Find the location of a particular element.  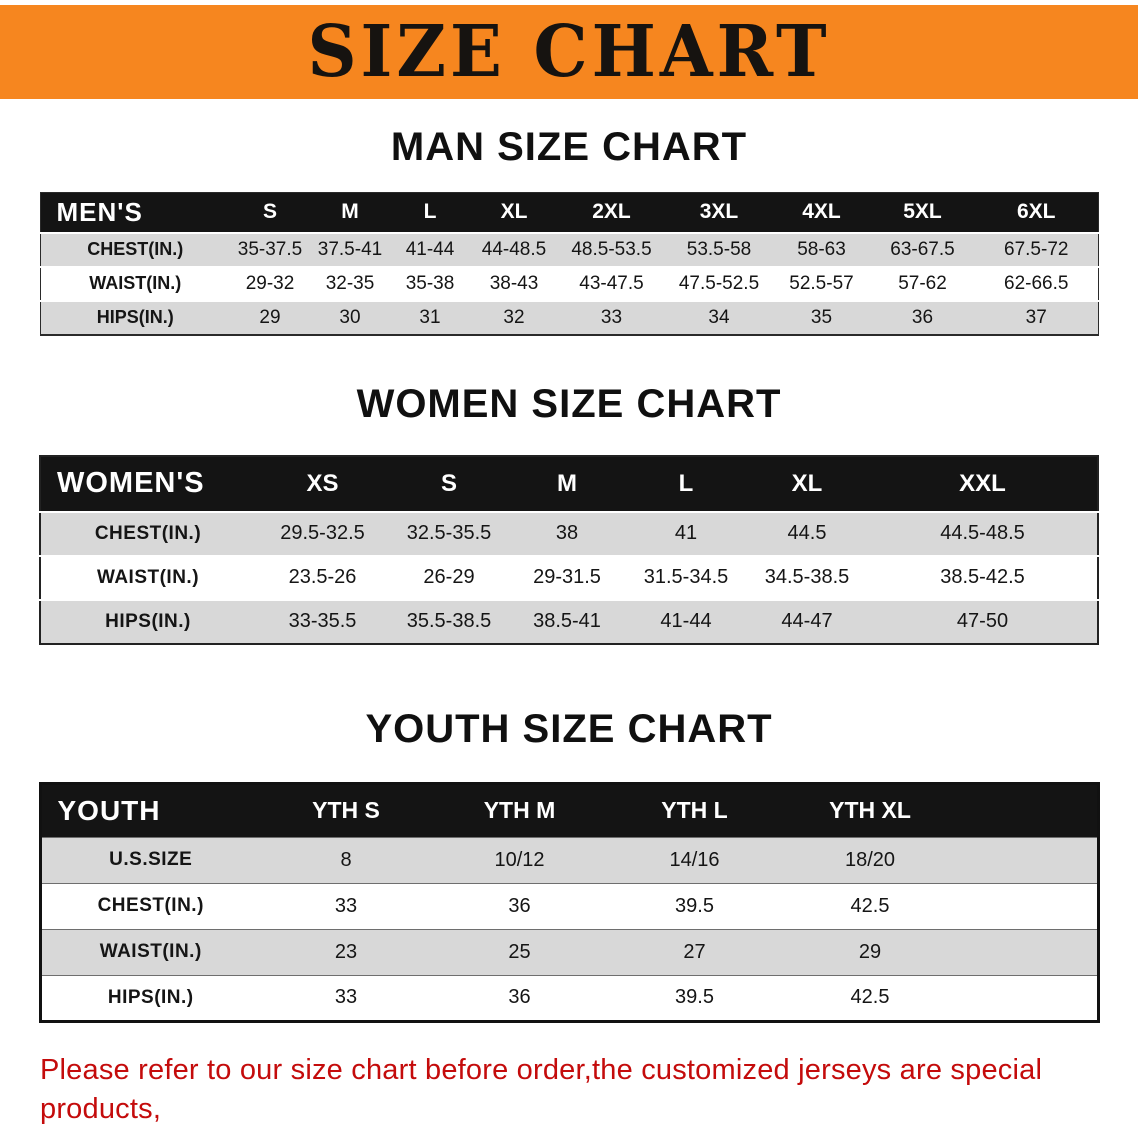

women-size-header: M is located at coordinates (567, 483).